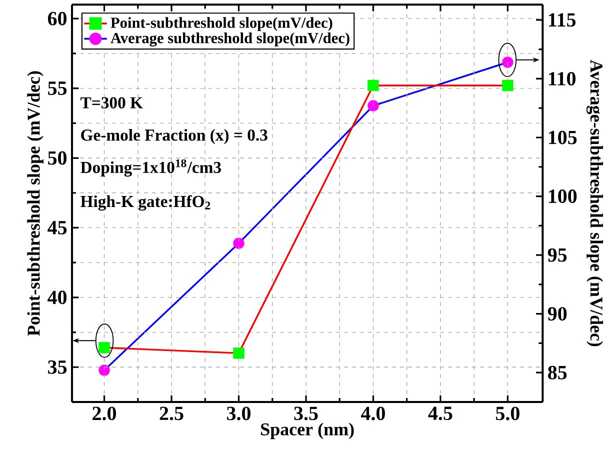  I want to click on x-tick-label: 4.5, so click(440, 413).